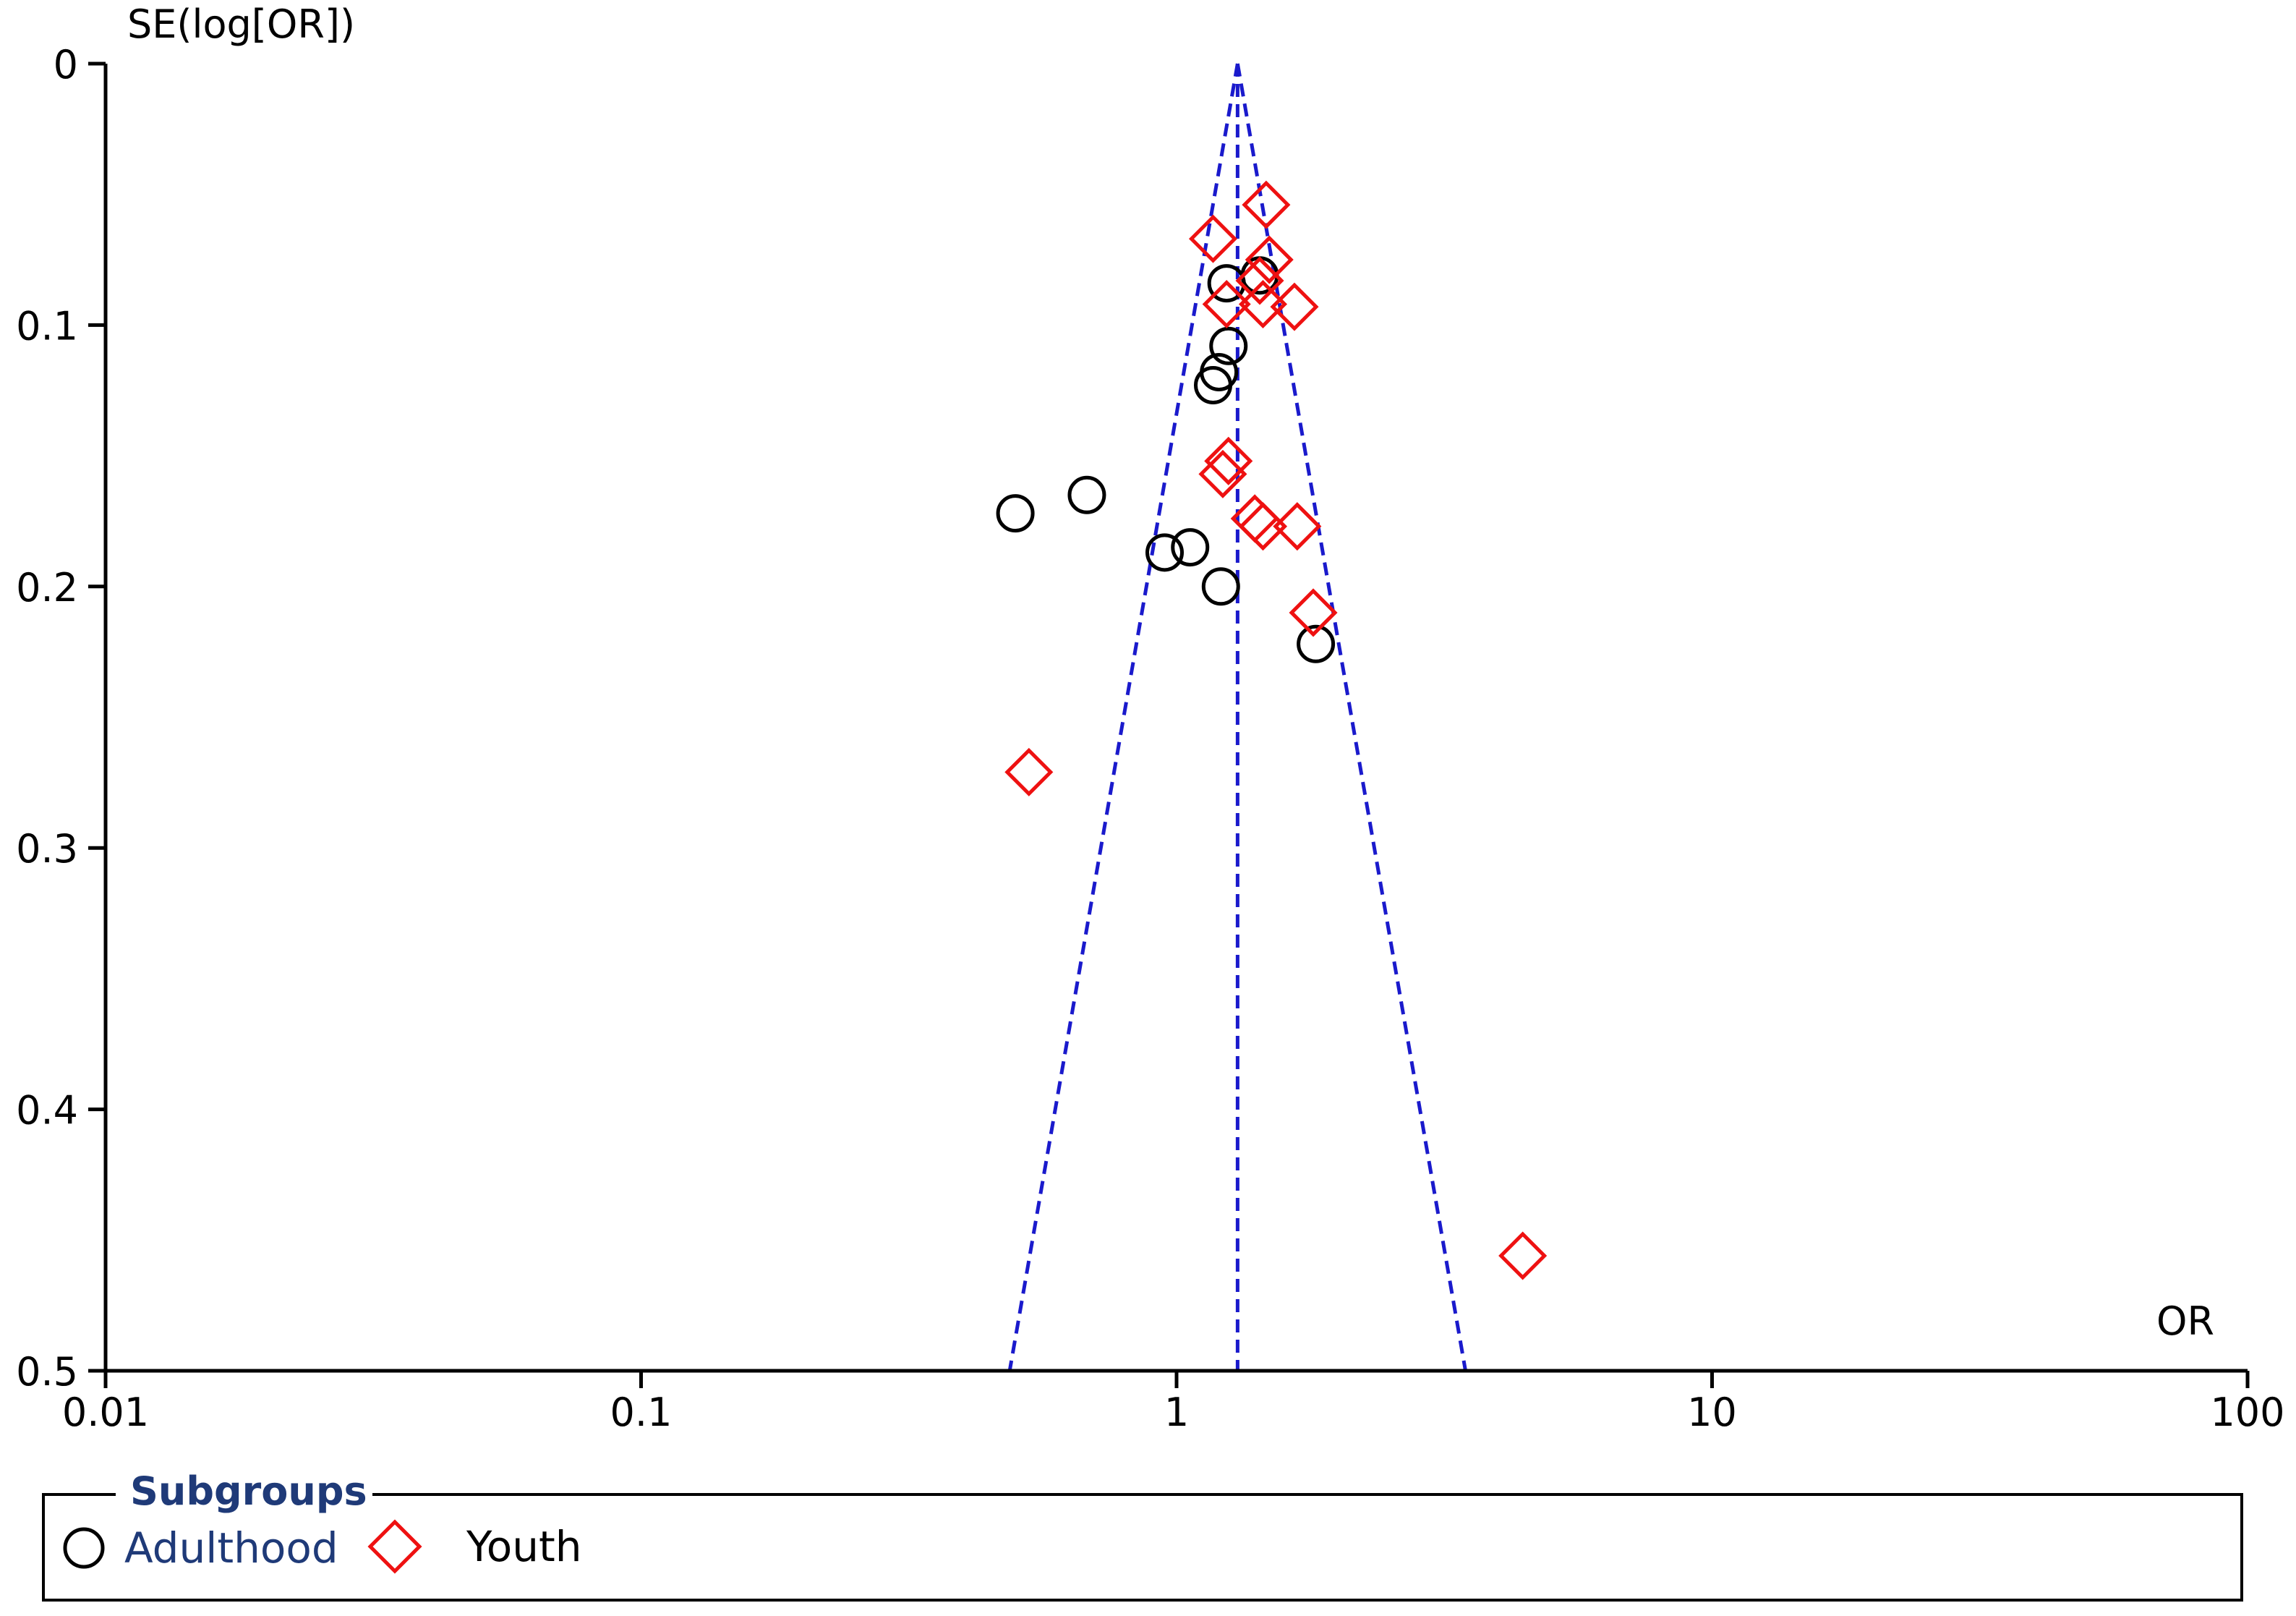 This screenshot has height=1616, width=2296. I want to click on legend: Subgroups Adulthood Youth, so click(1142, 1535).